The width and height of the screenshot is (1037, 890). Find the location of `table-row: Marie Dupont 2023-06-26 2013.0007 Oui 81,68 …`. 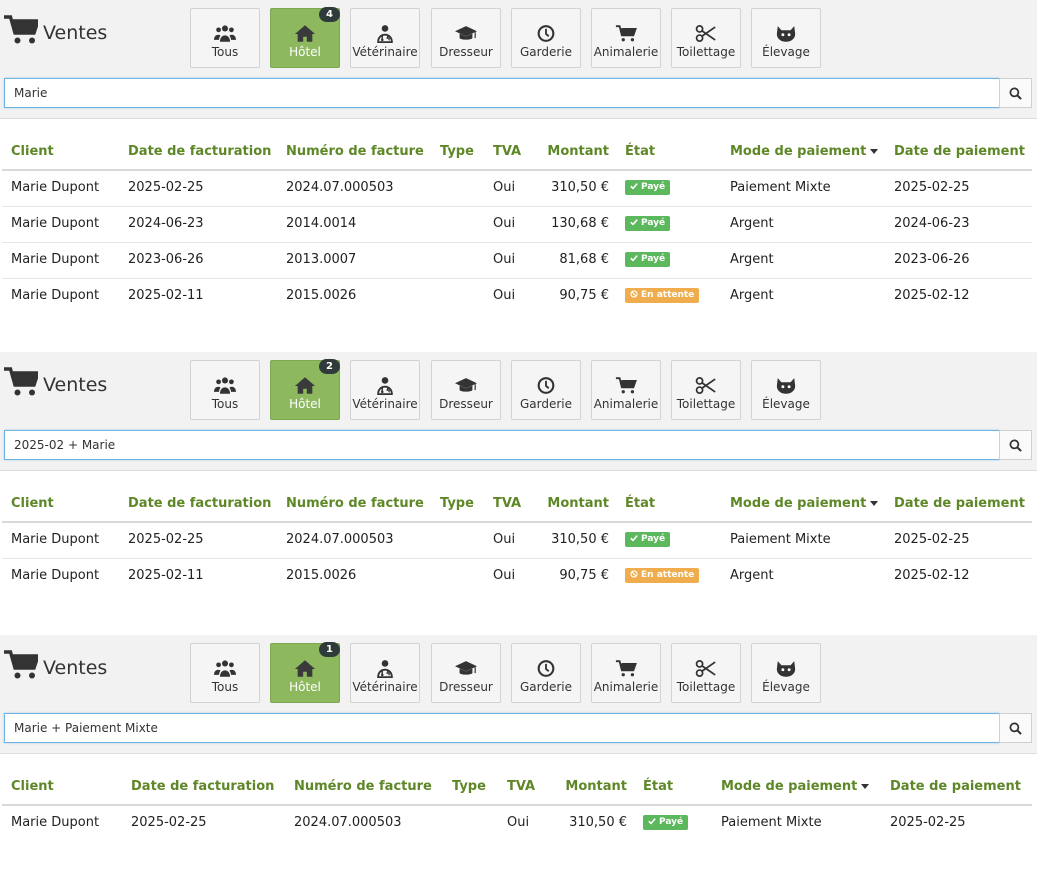

table-row: Marie Dupont 2023-06-26 2013.0007 Oui 81,68 … is located at coordinates (517, 261).